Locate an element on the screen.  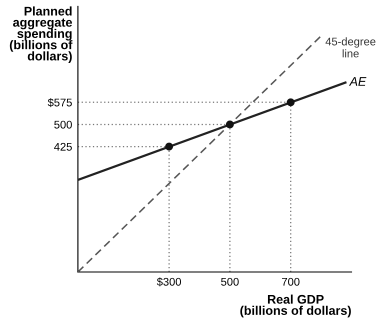
y-tick-label: 425 is located at coordinates (63, 146).